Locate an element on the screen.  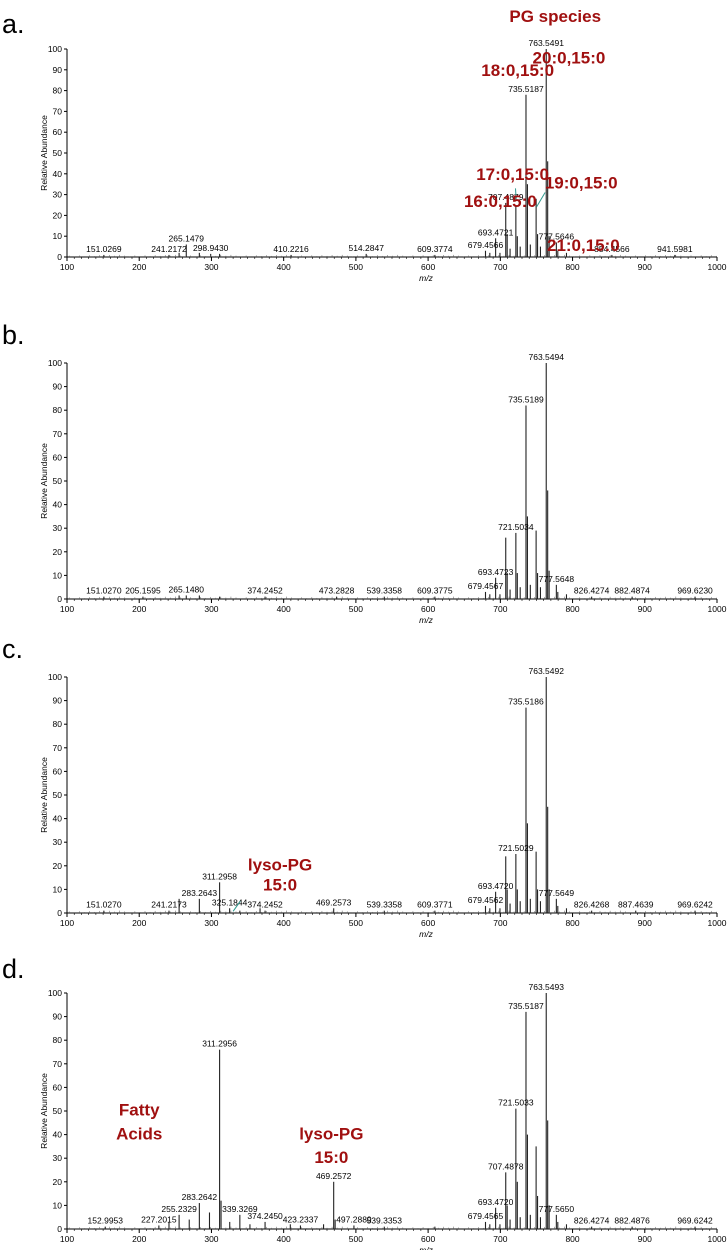
peak-label: 283.2642 is located at coordinates (200, 1197).